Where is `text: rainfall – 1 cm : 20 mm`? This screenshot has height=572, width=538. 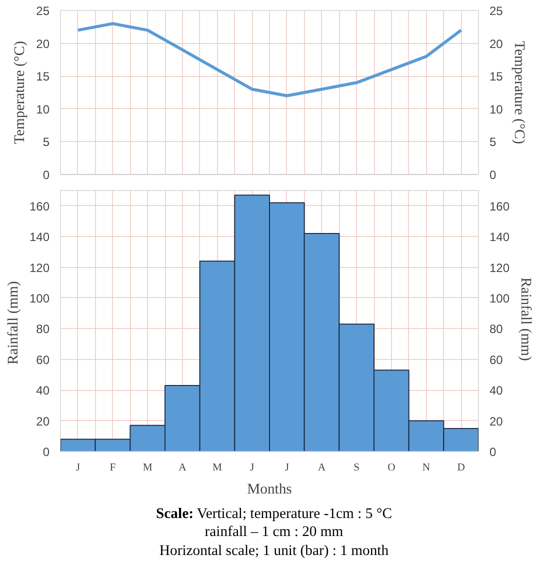
text: rainfall – 1 cm : 20 mm is located at coordinates (274, 532).